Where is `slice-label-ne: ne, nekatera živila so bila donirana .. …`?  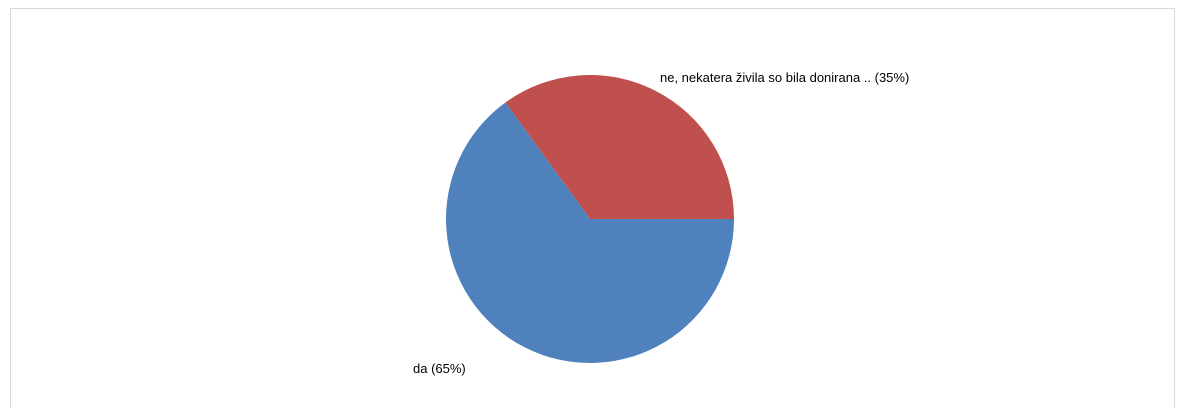 slice-label-ne: ne, nekatera živila so bila donirana .. … is located at coordinates (784, 77).